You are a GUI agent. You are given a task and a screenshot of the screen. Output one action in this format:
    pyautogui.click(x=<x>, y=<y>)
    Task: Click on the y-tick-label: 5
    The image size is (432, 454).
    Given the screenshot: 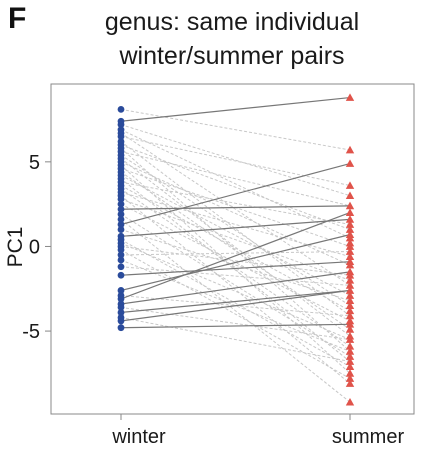 What is the action you would take?
    pyautogui.click(x=34, y=163)
    